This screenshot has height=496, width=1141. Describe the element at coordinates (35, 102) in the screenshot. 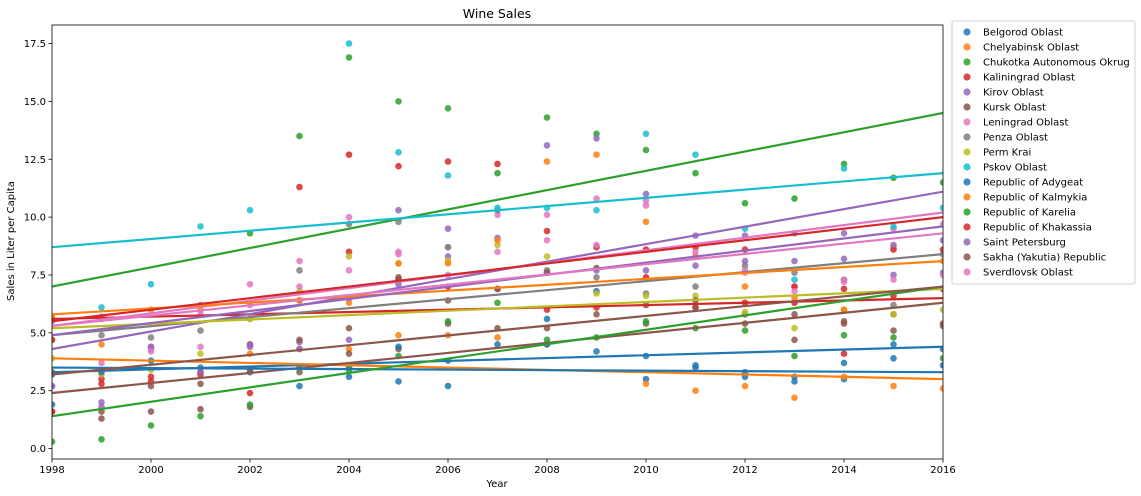

I see `y-tick-label: 15.0` at that location.